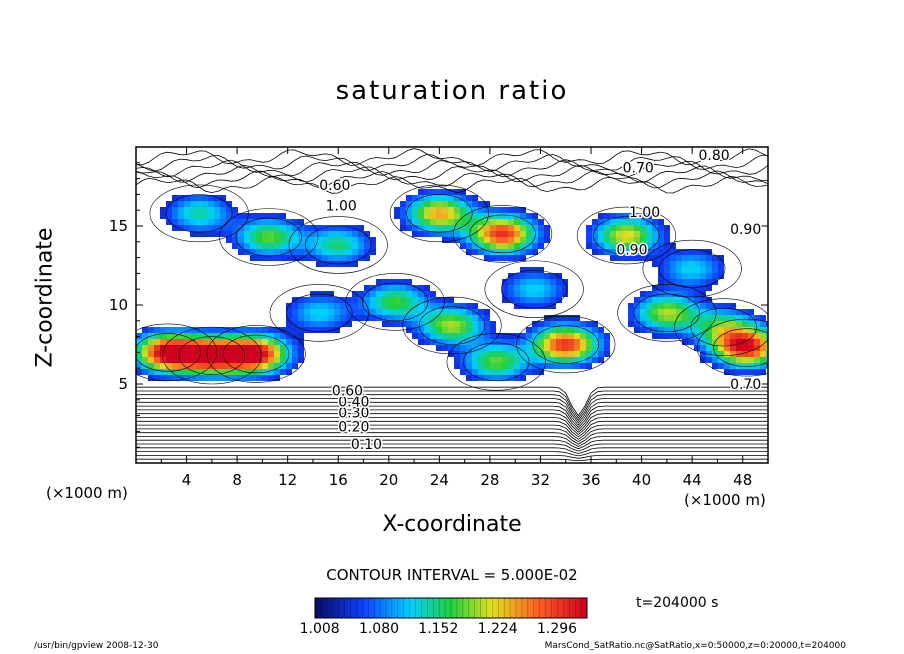 Image resolution: width=904 pixels, height=654 pixels. What do you see at coordinates (677, 603) in the screenshot?
I see `time-label: t=204000 s` at bounding box center [677, 603].